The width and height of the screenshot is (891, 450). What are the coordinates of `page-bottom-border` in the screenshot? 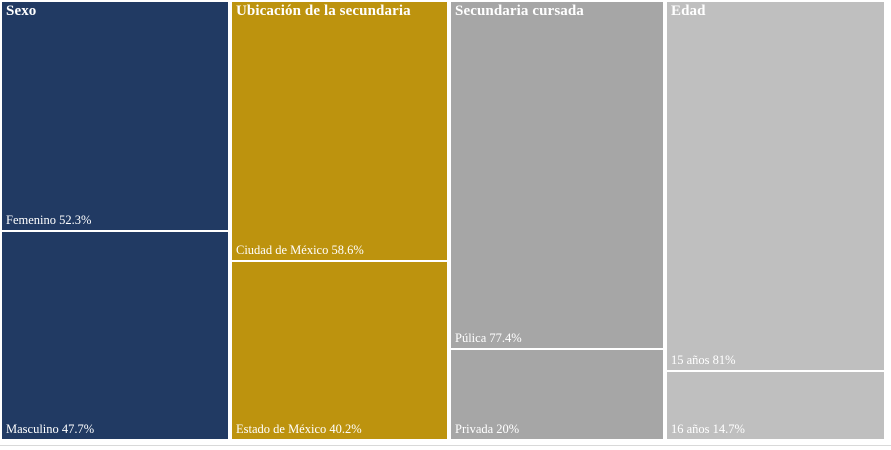 It's located at (445, 445).